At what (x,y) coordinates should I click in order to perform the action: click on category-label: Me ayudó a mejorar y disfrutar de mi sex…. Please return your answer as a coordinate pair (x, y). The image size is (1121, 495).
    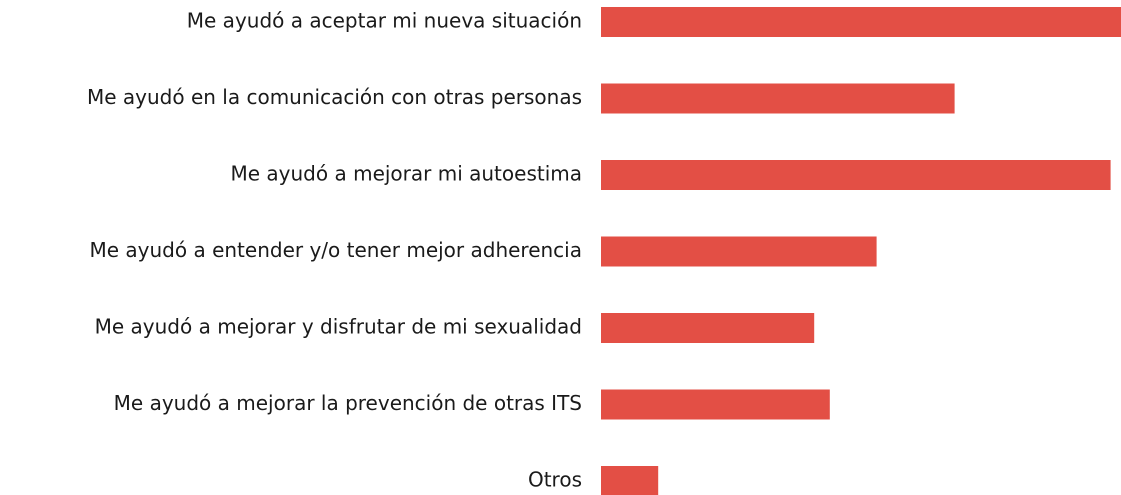
    Looking at the image, I should click on (338, 327).